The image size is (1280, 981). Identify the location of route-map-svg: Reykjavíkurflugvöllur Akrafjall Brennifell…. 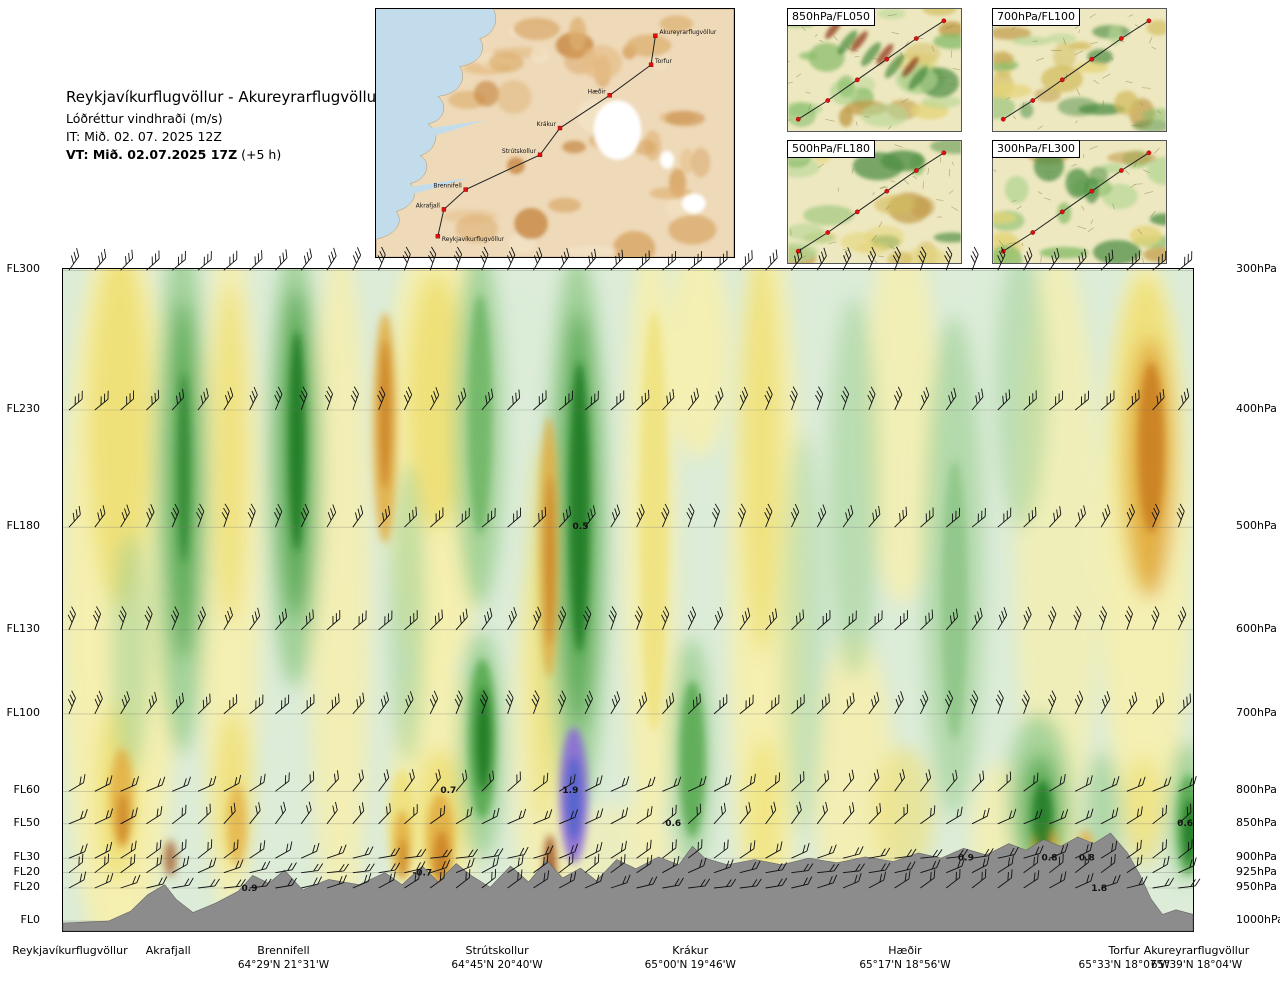
(555, 133).